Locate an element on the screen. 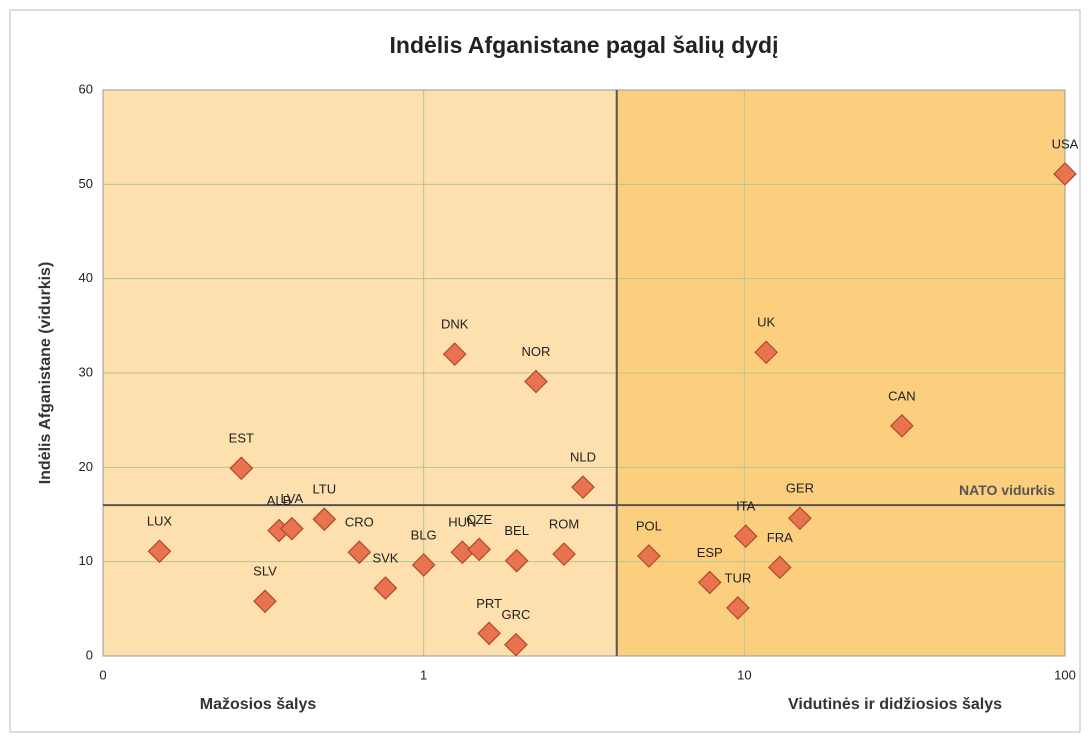  x-axis-label: Vidutinės ir didžiosios šalys is located at coordinates (895, 704).